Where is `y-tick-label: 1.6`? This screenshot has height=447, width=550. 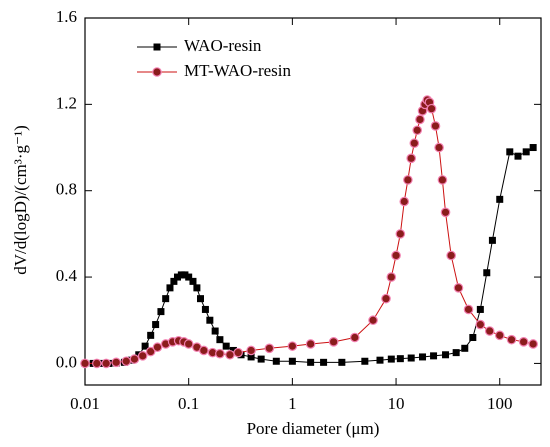 y-tick-label: 1.6 is located at coordinates (66, 16).